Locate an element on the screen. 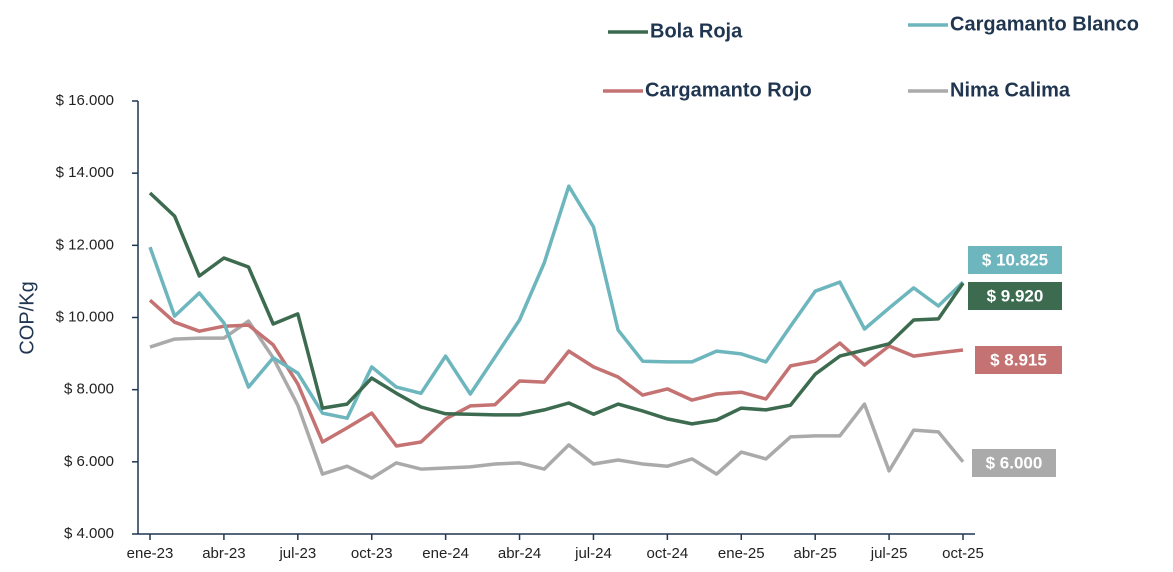  y-tick-label: $ 16.000 is located at coordinates (85, 100).